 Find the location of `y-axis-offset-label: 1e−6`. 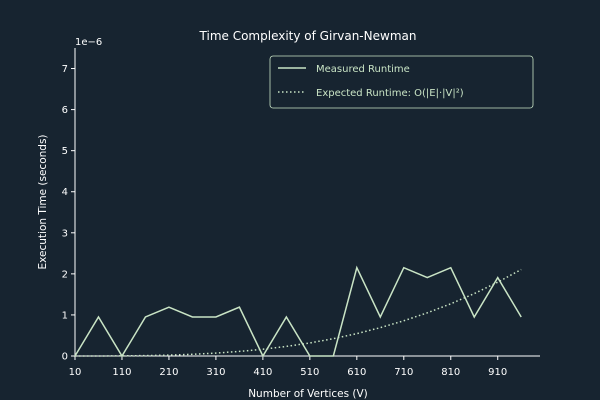

y-axis-offset-label: 1e−6 is located at coordinates (88, 42).